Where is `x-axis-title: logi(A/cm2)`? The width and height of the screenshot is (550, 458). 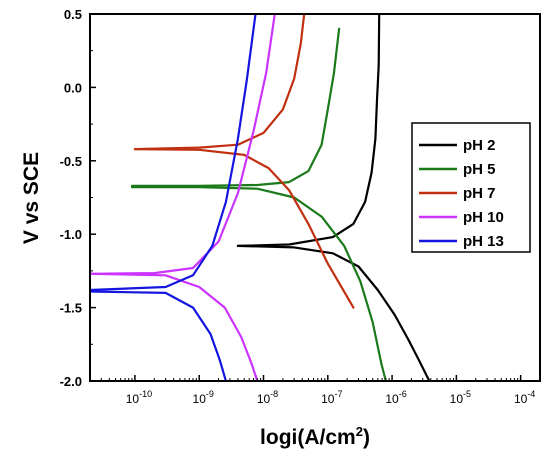
x-axis-title: logi(A/cm2) is located at coordinates (315, 436).